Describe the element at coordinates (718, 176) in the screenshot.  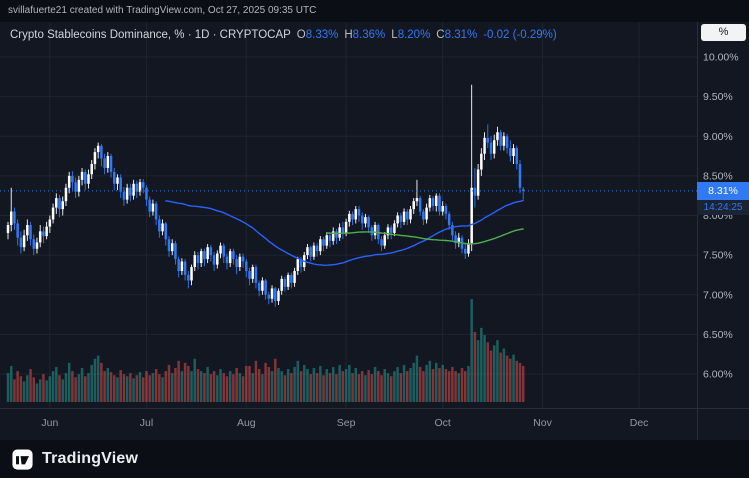
I see `svg-text: 8.50%` at that location.